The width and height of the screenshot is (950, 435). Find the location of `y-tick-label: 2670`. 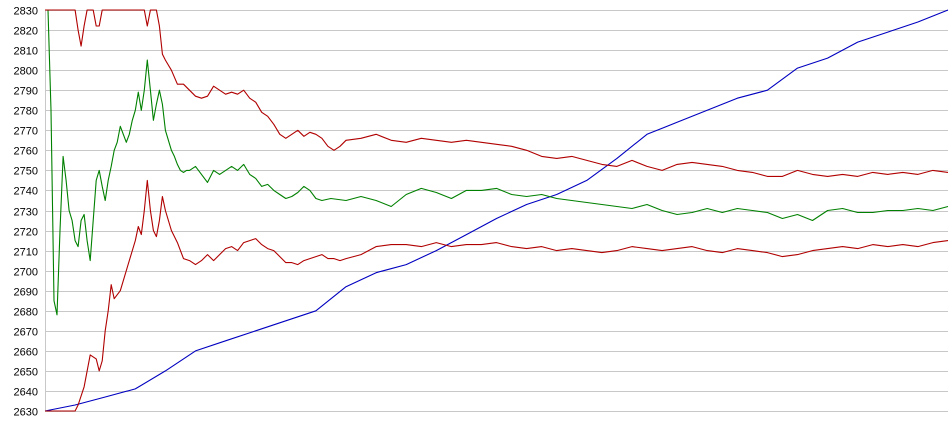

y-tick-label: 2670 is located at coordinates (26, 333).